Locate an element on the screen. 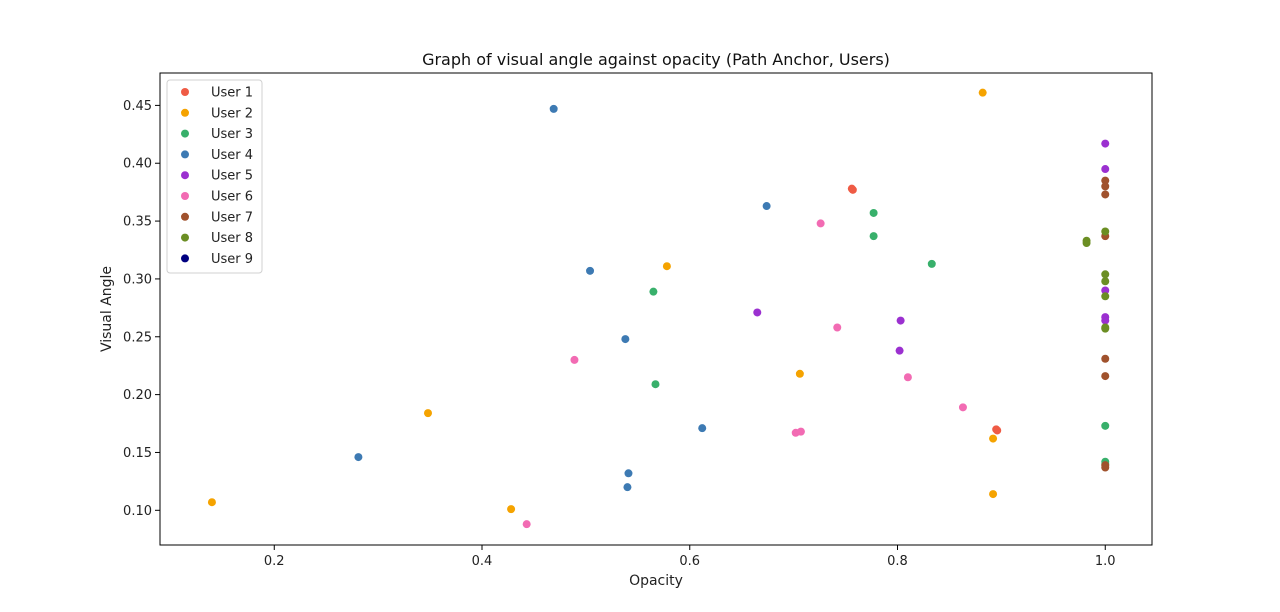 The width and height of the screenshot is (1280, 612). x-tick-label: 0.4 is located at coordinates (482, 561).